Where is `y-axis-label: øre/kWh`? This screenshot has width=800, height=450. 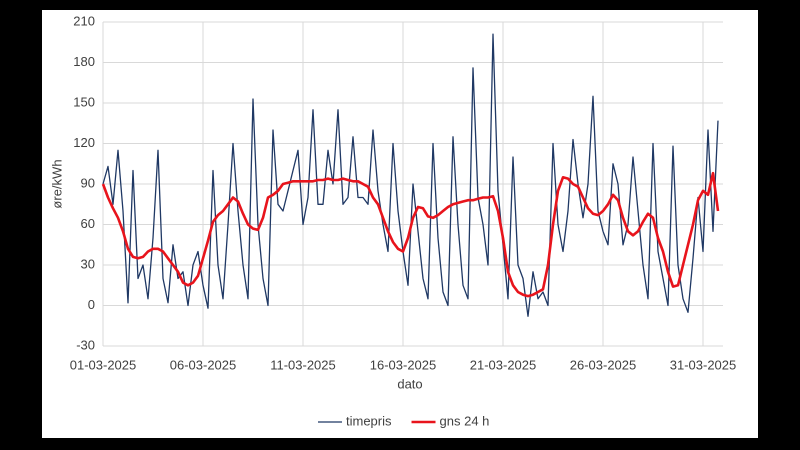 y-axis-label: øre/kWh is located at coordinates (56, 183).